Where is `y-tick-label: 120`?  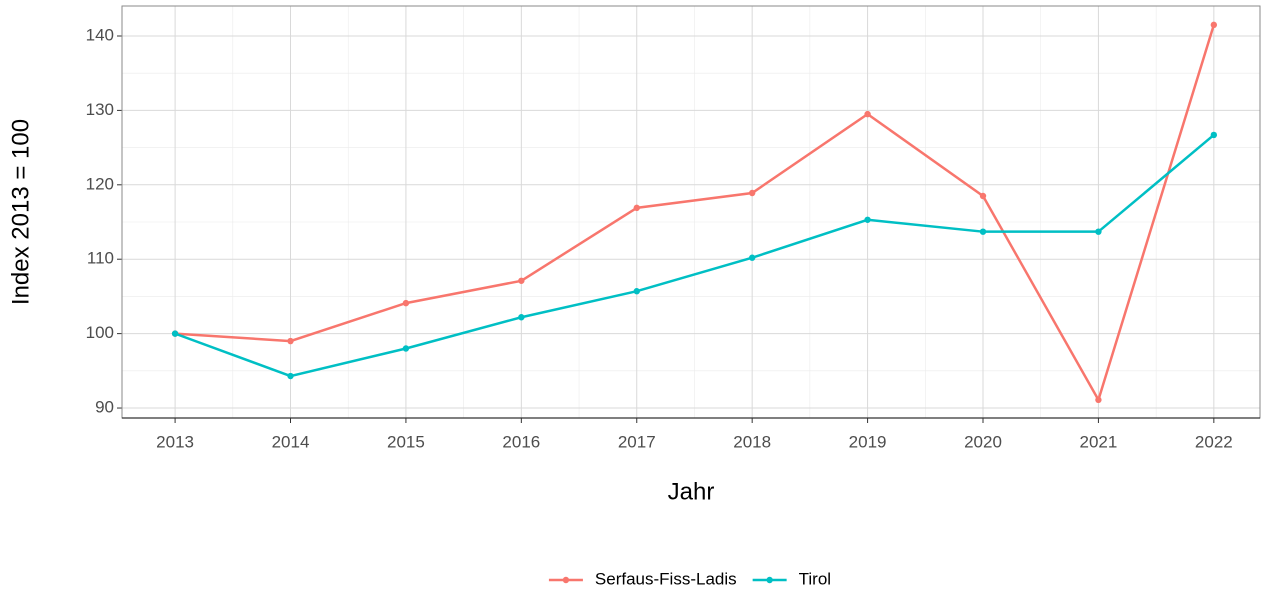
y-tick-label: 120 is located at coordinates (100, 183).